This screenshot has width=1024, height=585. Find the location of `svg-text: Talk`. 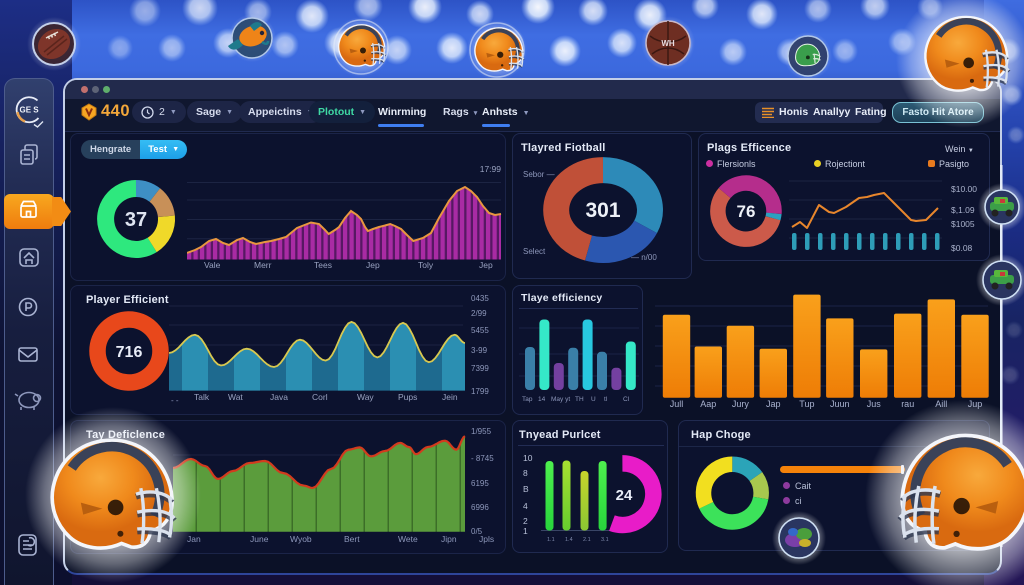

svg-text: Talk is located at coordinates (202, 397).